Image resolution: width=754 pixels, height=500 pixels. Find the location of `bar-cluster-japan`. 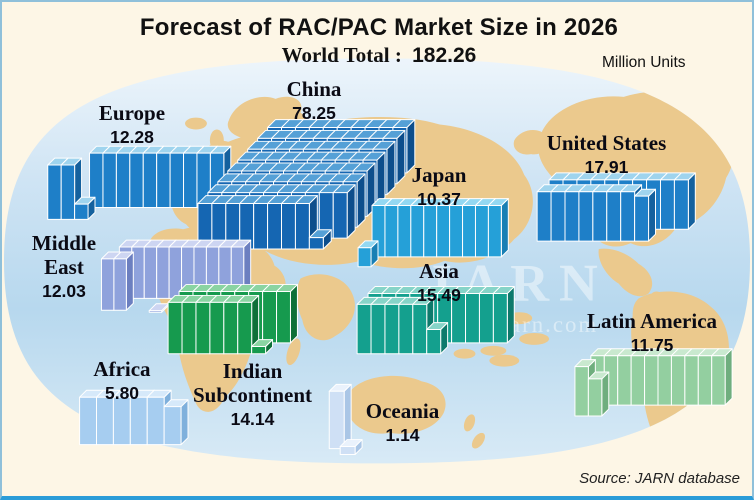

bar-cluster-japan is located at coordinates (433, 233).